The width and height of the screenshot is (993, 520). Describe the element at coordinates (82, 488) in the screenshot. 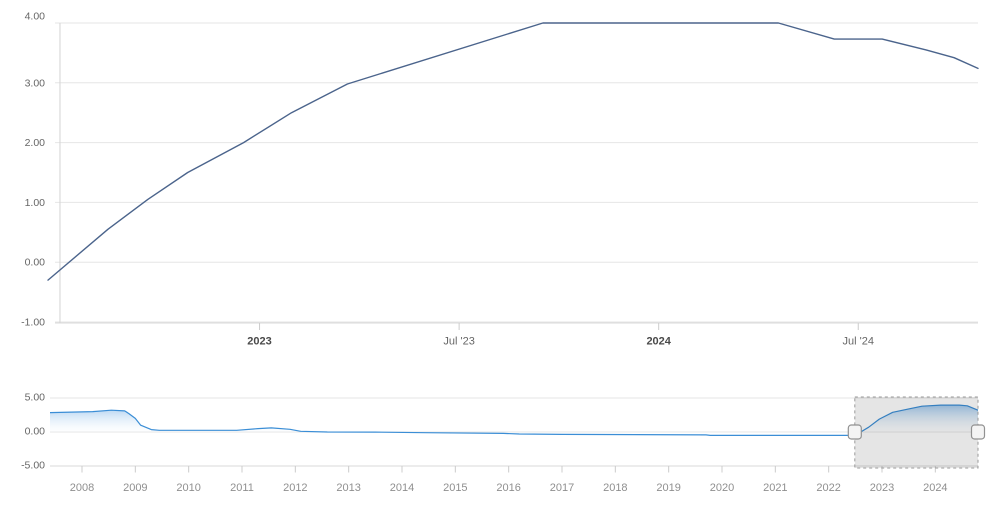

I see `nav-x-axis-label: 2008` at that location.